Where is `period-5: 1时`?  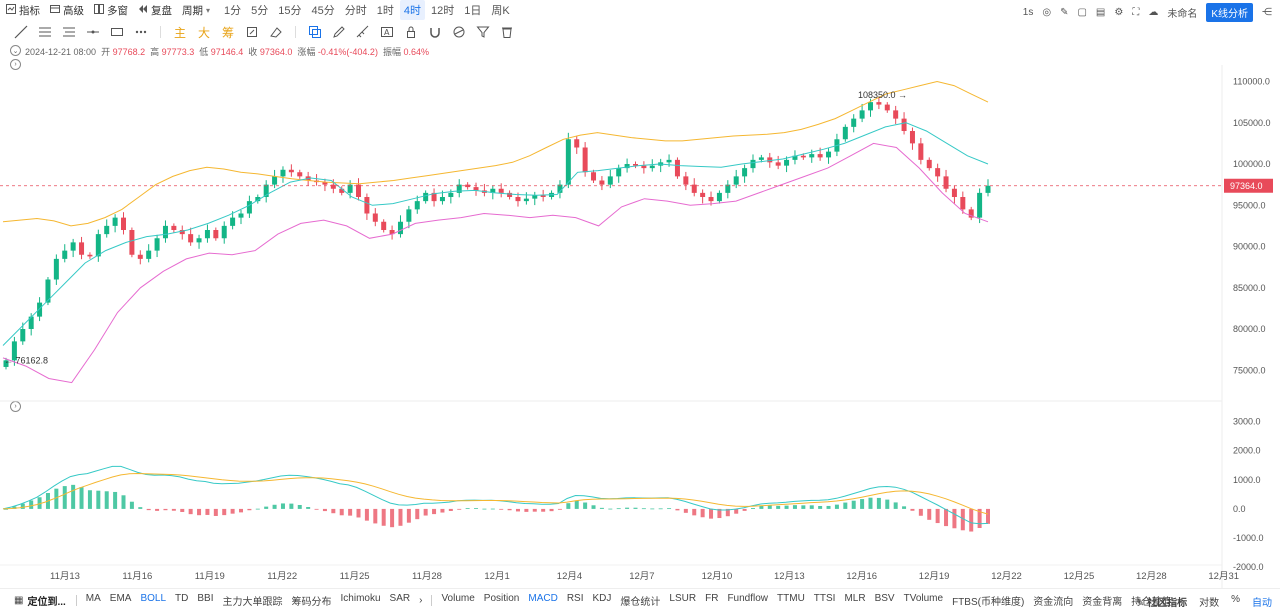
period-5: 1时 is located at coordinates (385, 11).